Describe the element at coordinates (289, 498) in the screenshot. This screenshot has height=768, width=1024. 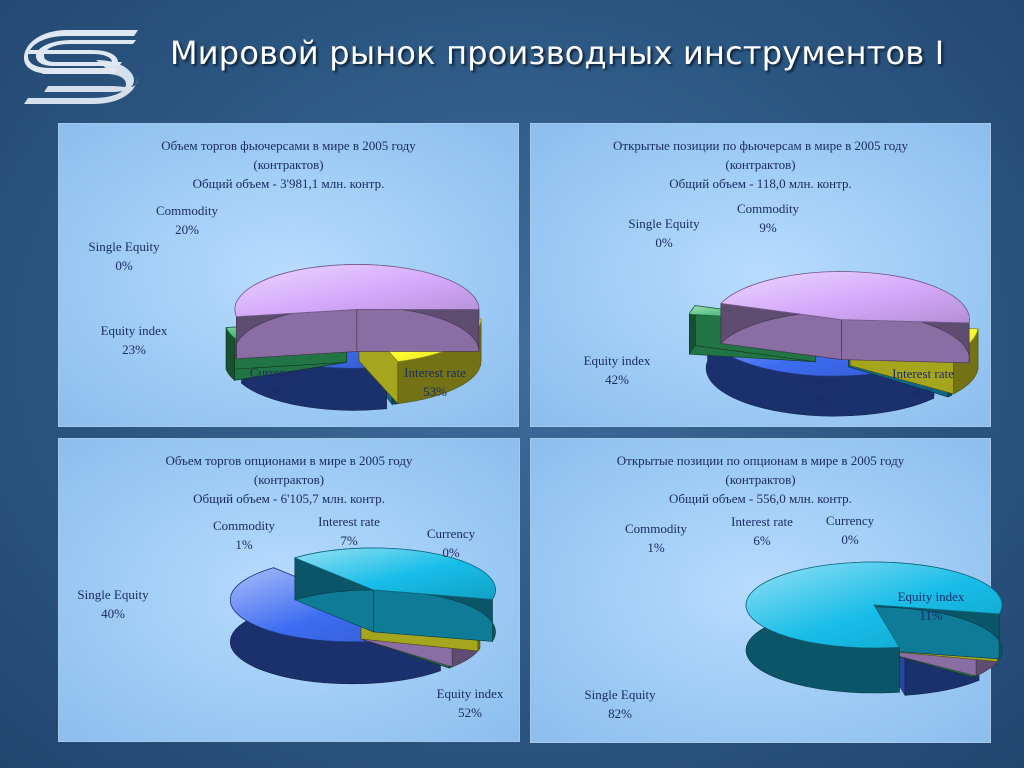
I see `chart-title-line: Общий объем - 6'105,7 млн. контр.` at that location.